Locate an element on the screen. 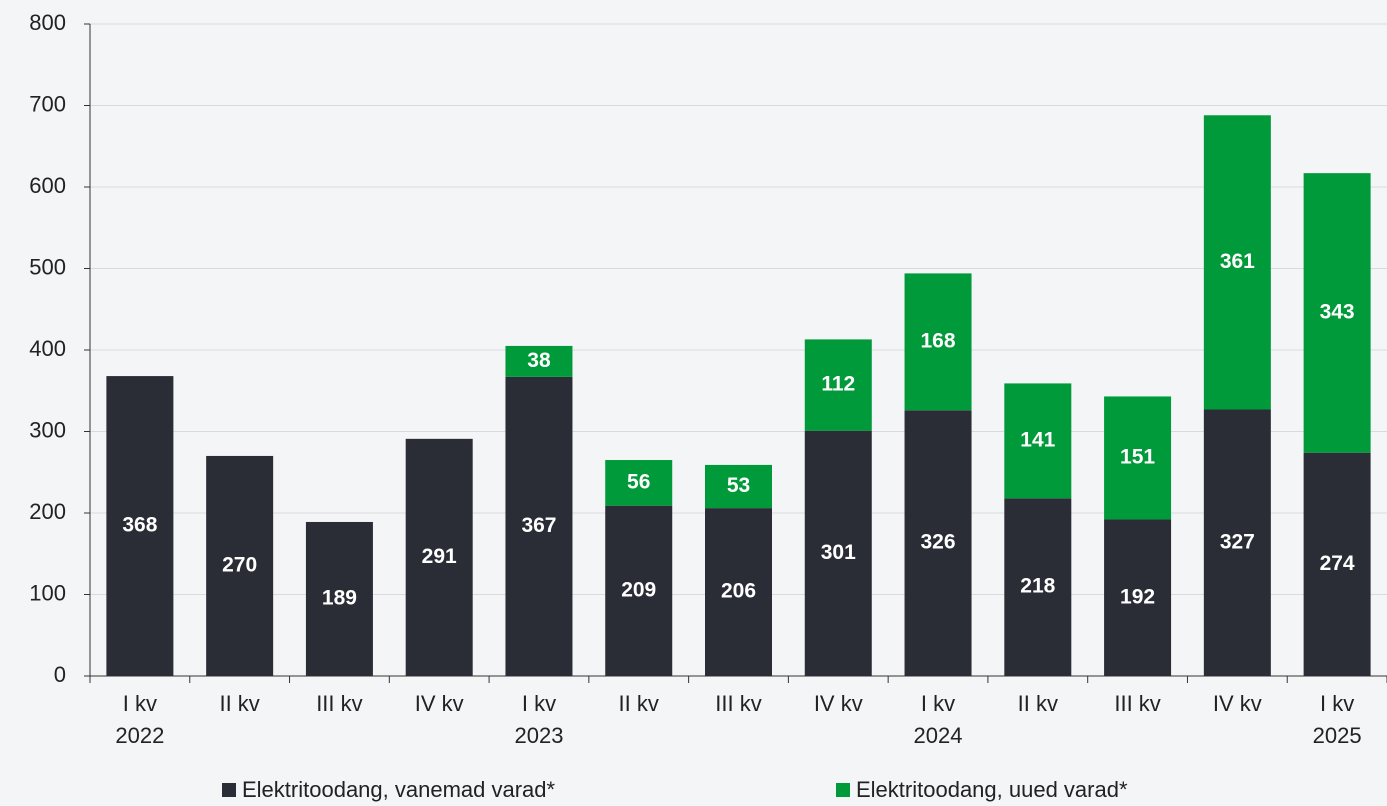 The width and height of the screenshot is (1387, 806). y-tick-label: 100 is located at coordinates (47, 592).